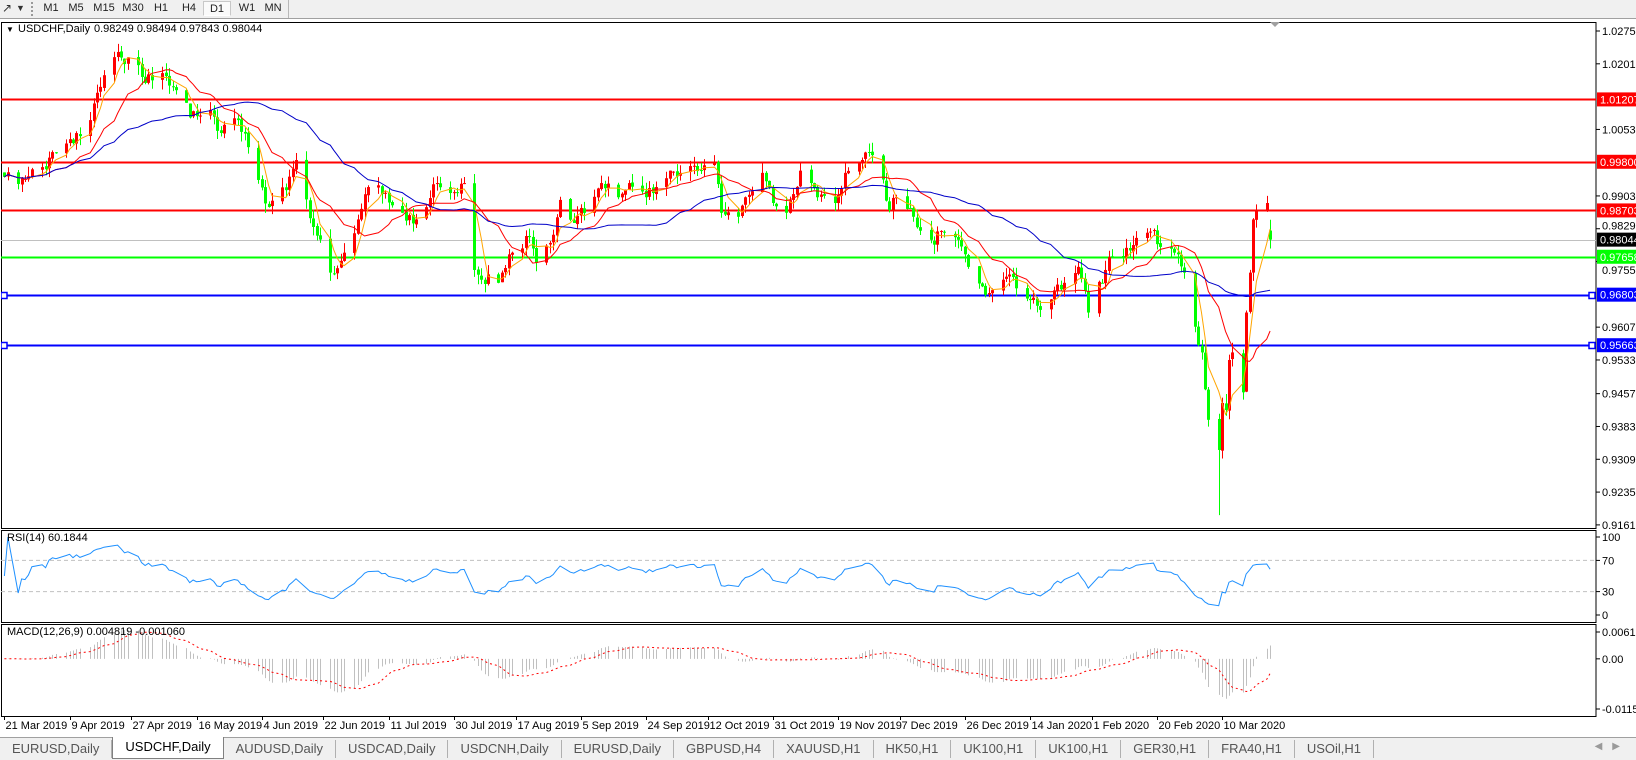 The height and width of the screenshot is (760, 1636). Describe the element at coordinates (1252, 749) in the screenshot. I see `chart-tab: FRA40,H1` at that location.